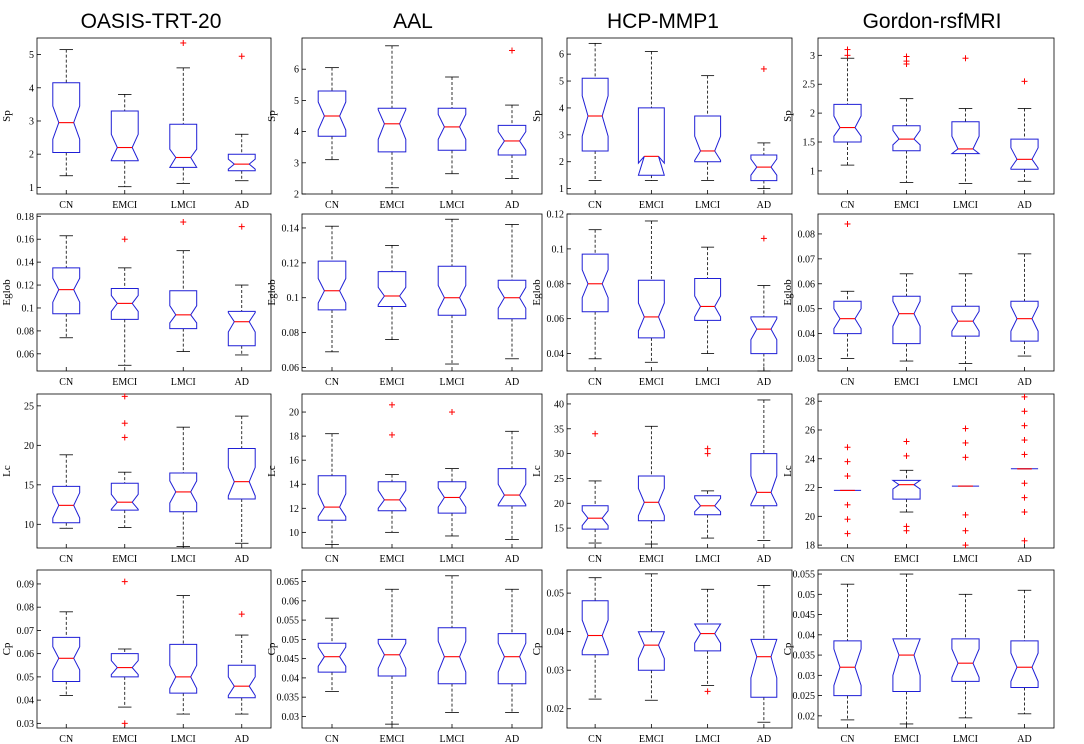 The width and height of the screenshot is (1084, 744). What do you see at coordinates (809, 143) in the screenshot?
I see `y-tick-label: 1.5` at bounding box center [809, 143].